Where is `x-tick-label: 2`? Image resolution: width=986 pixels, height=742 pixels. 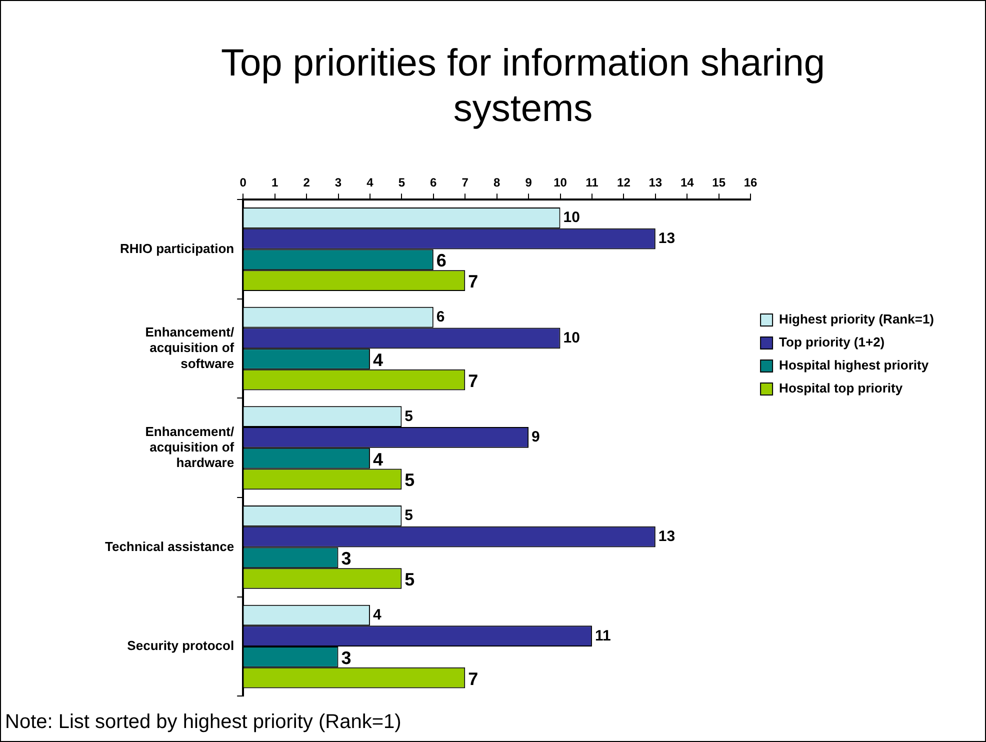
x-tick-label: 2 is located at coordinates (306, 183).